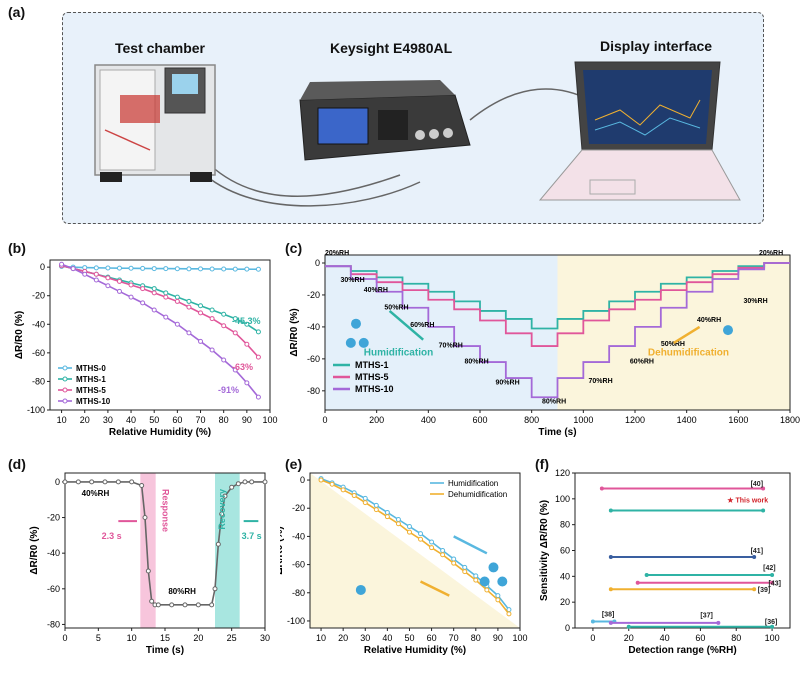 Image resolution: width=800 pixels, height=675 pixels. Describe the element at coordinates (479, 420) in the screenshot. I see `x-tick-label: 600` at that location.